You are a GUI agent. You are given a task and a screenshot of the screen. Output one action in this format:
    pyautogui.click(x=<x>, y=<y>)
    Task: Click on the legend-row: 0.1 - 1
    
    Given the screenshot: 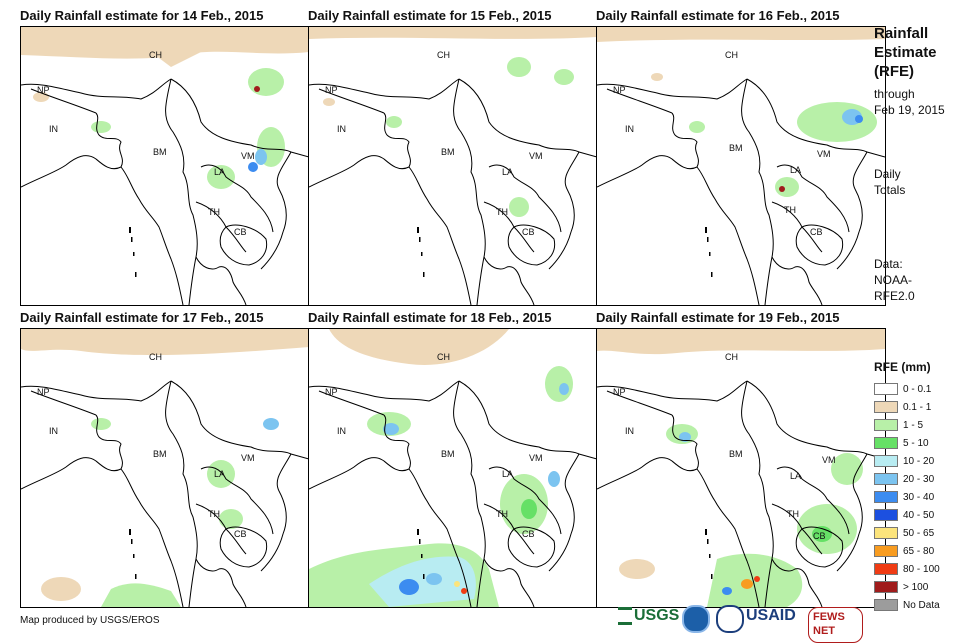 What is the action you would take?
    pyautogui.click(x=918, y=407)
    